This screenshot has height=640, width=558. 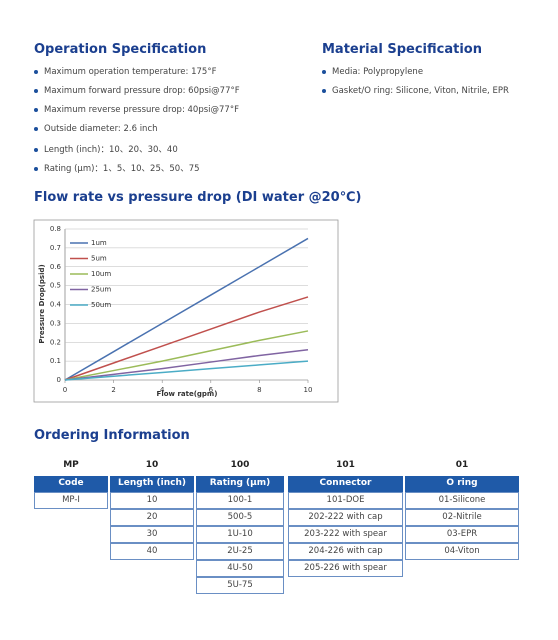 I want to click on legend-label: 50um, so click(x=101, y=305).